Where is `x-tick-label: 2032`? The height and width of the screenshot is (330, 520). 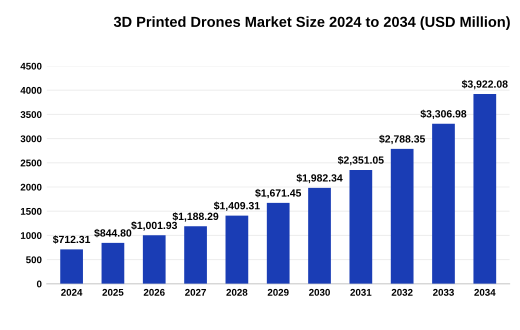 x-tick-label: 2032 is located at coordinates (402, 292).